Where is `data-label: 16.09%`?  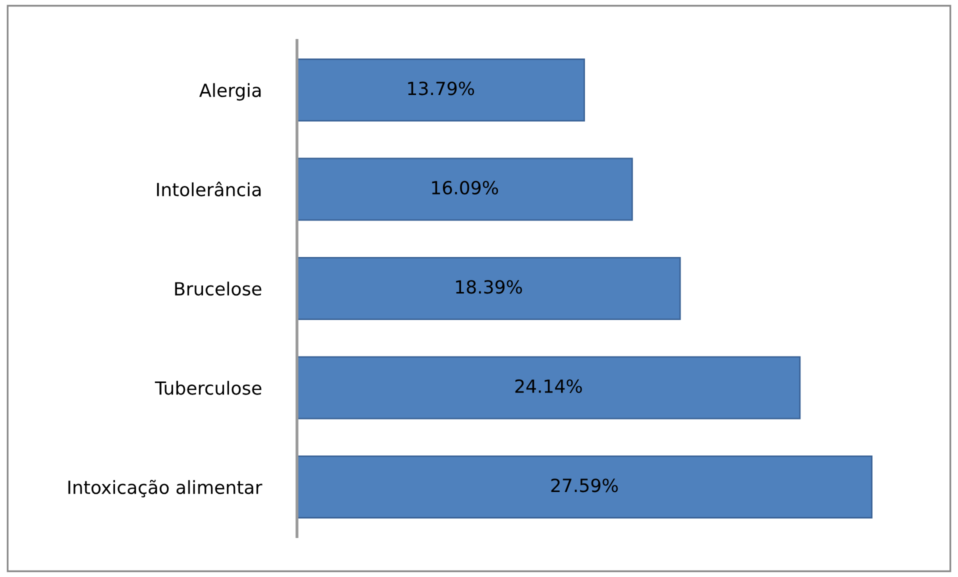
data-label: 16.09% is located at coordinates (465, 187).